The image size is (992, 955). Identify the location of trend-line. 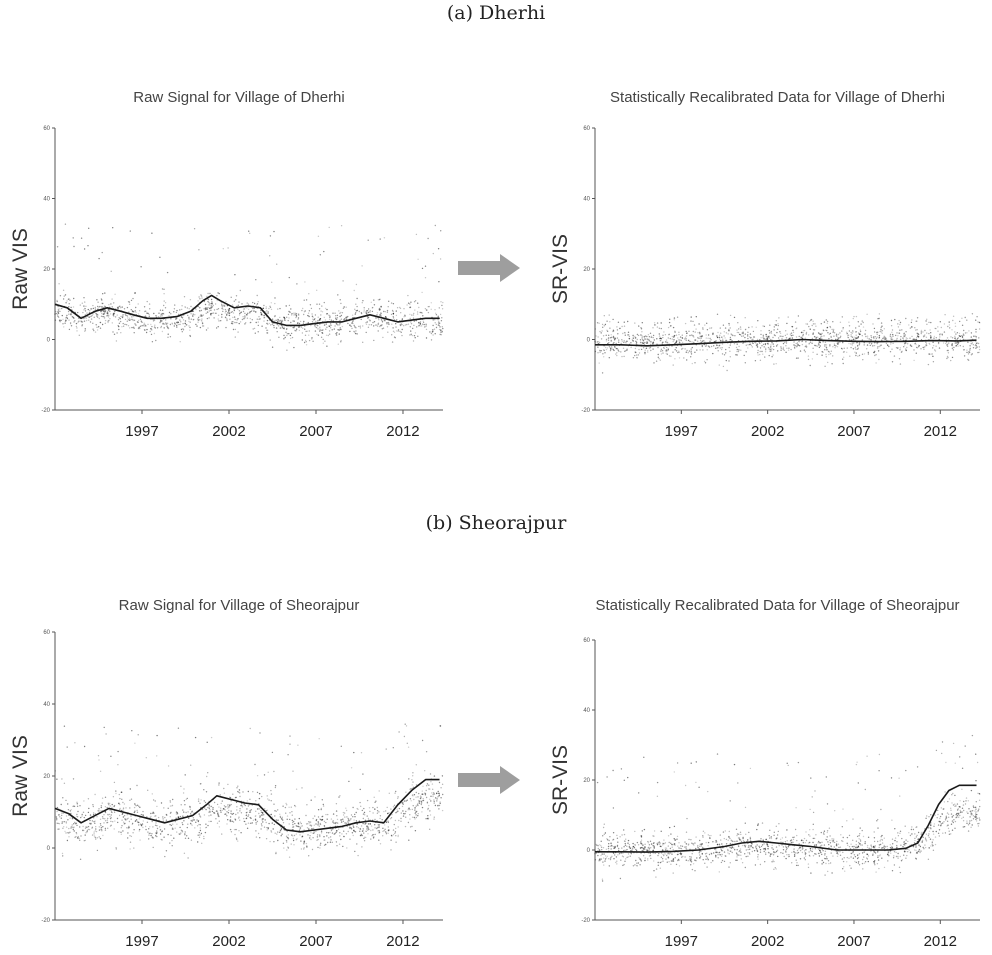
(247, 805).